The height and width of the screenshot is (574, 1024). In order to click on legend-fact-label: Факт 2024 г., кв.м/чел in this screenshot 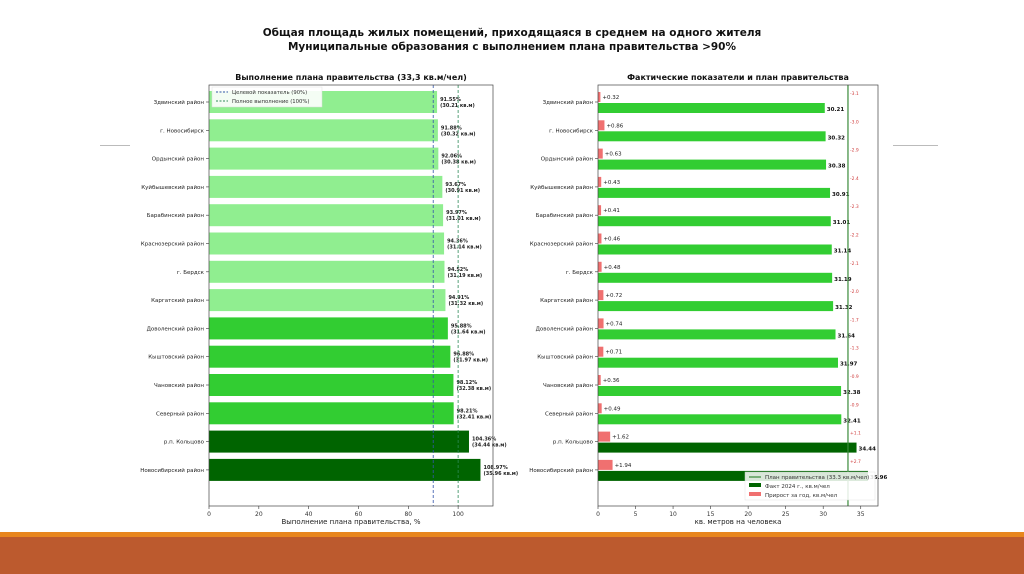, I will do `click(797, 487)`.